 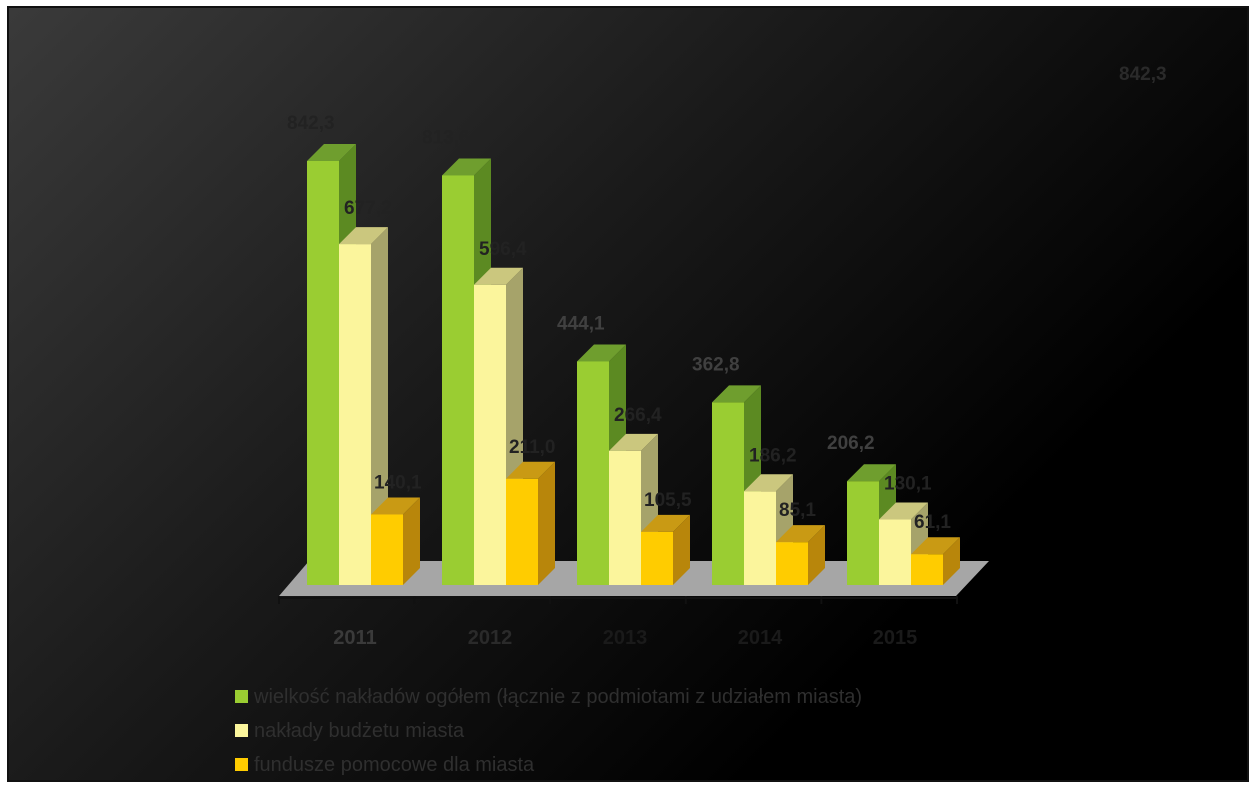 I want to click on x-tick-label-2012: 2012, so click(x=490, y=638).